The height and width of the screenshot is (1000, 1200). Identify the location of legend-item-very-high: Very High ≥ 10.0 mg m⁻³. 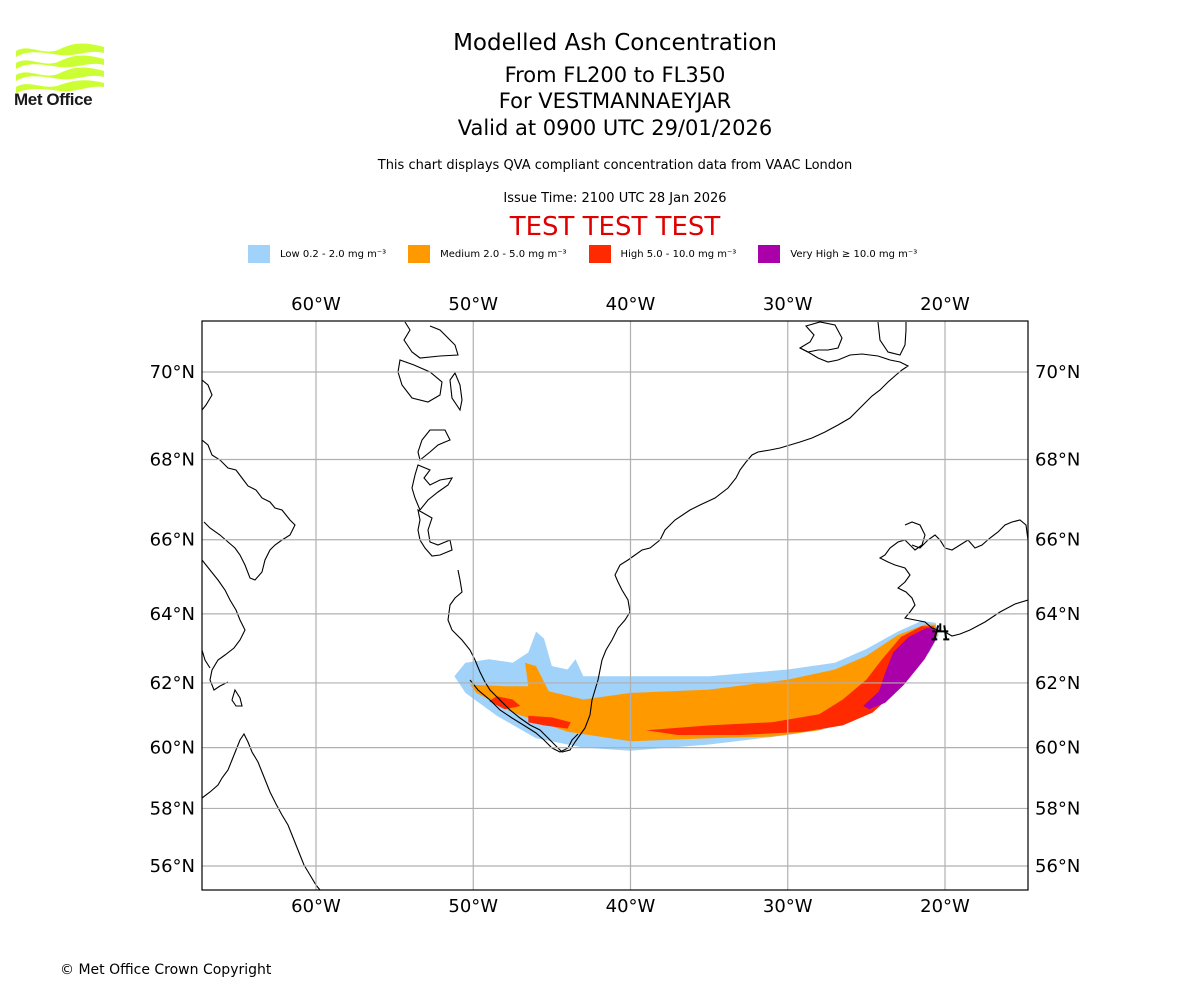
(837, 254).